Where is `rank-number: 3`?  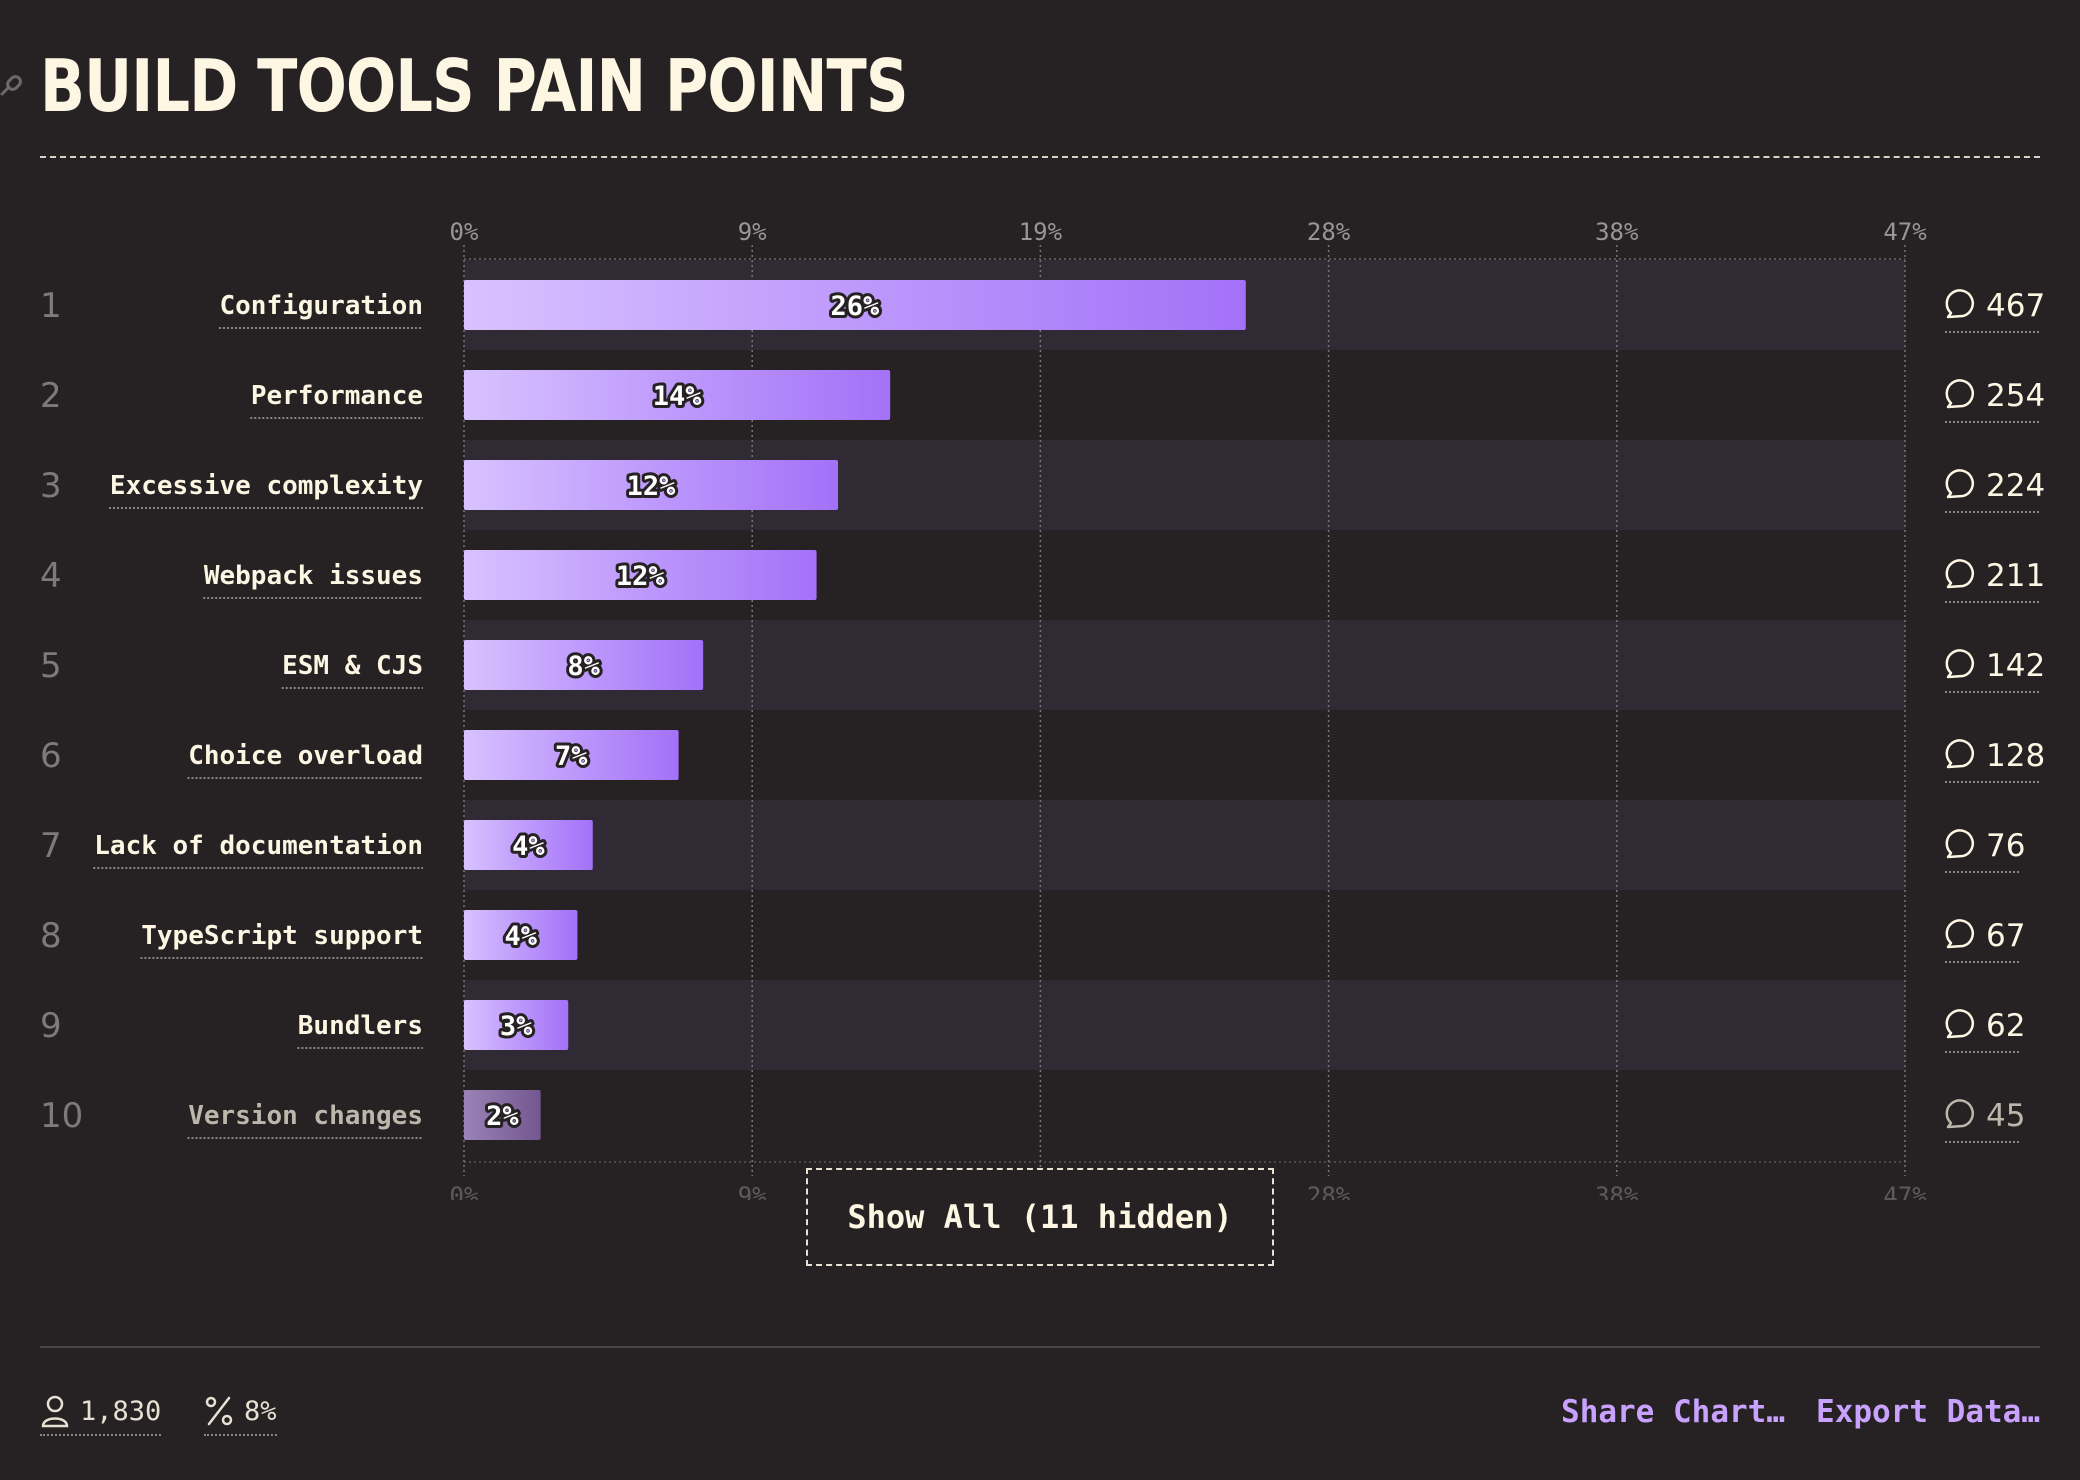
rank-number: 3 is located at coordinates (51, 486).